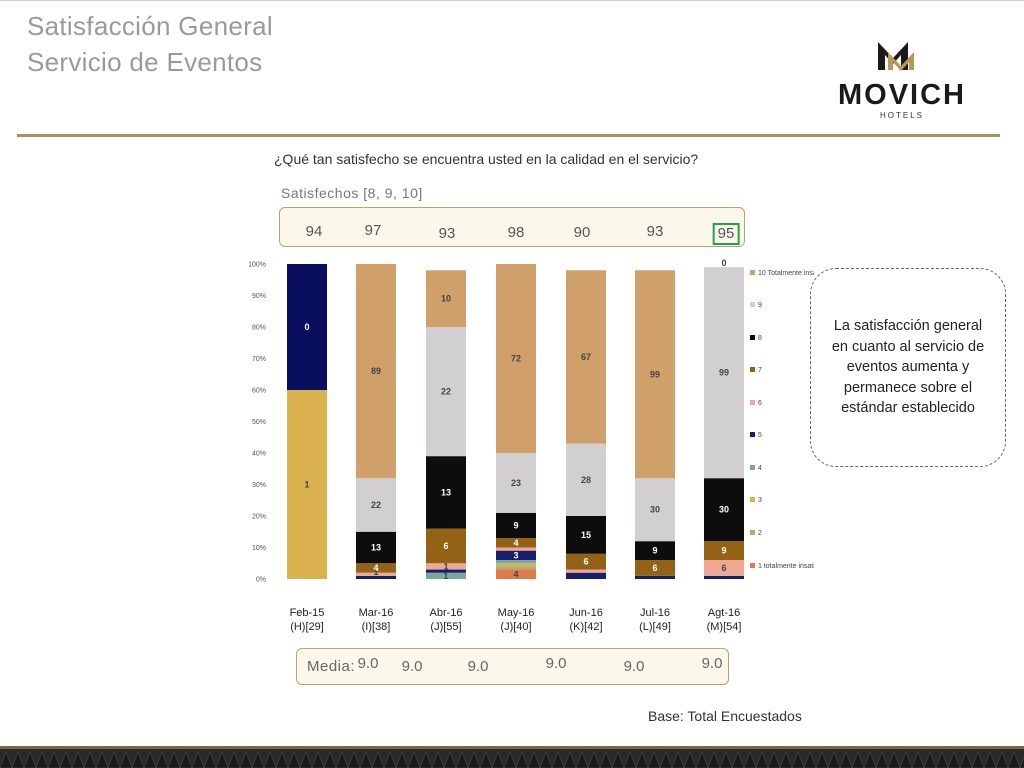  I want to click on data-label: 99, so click(655, 374).